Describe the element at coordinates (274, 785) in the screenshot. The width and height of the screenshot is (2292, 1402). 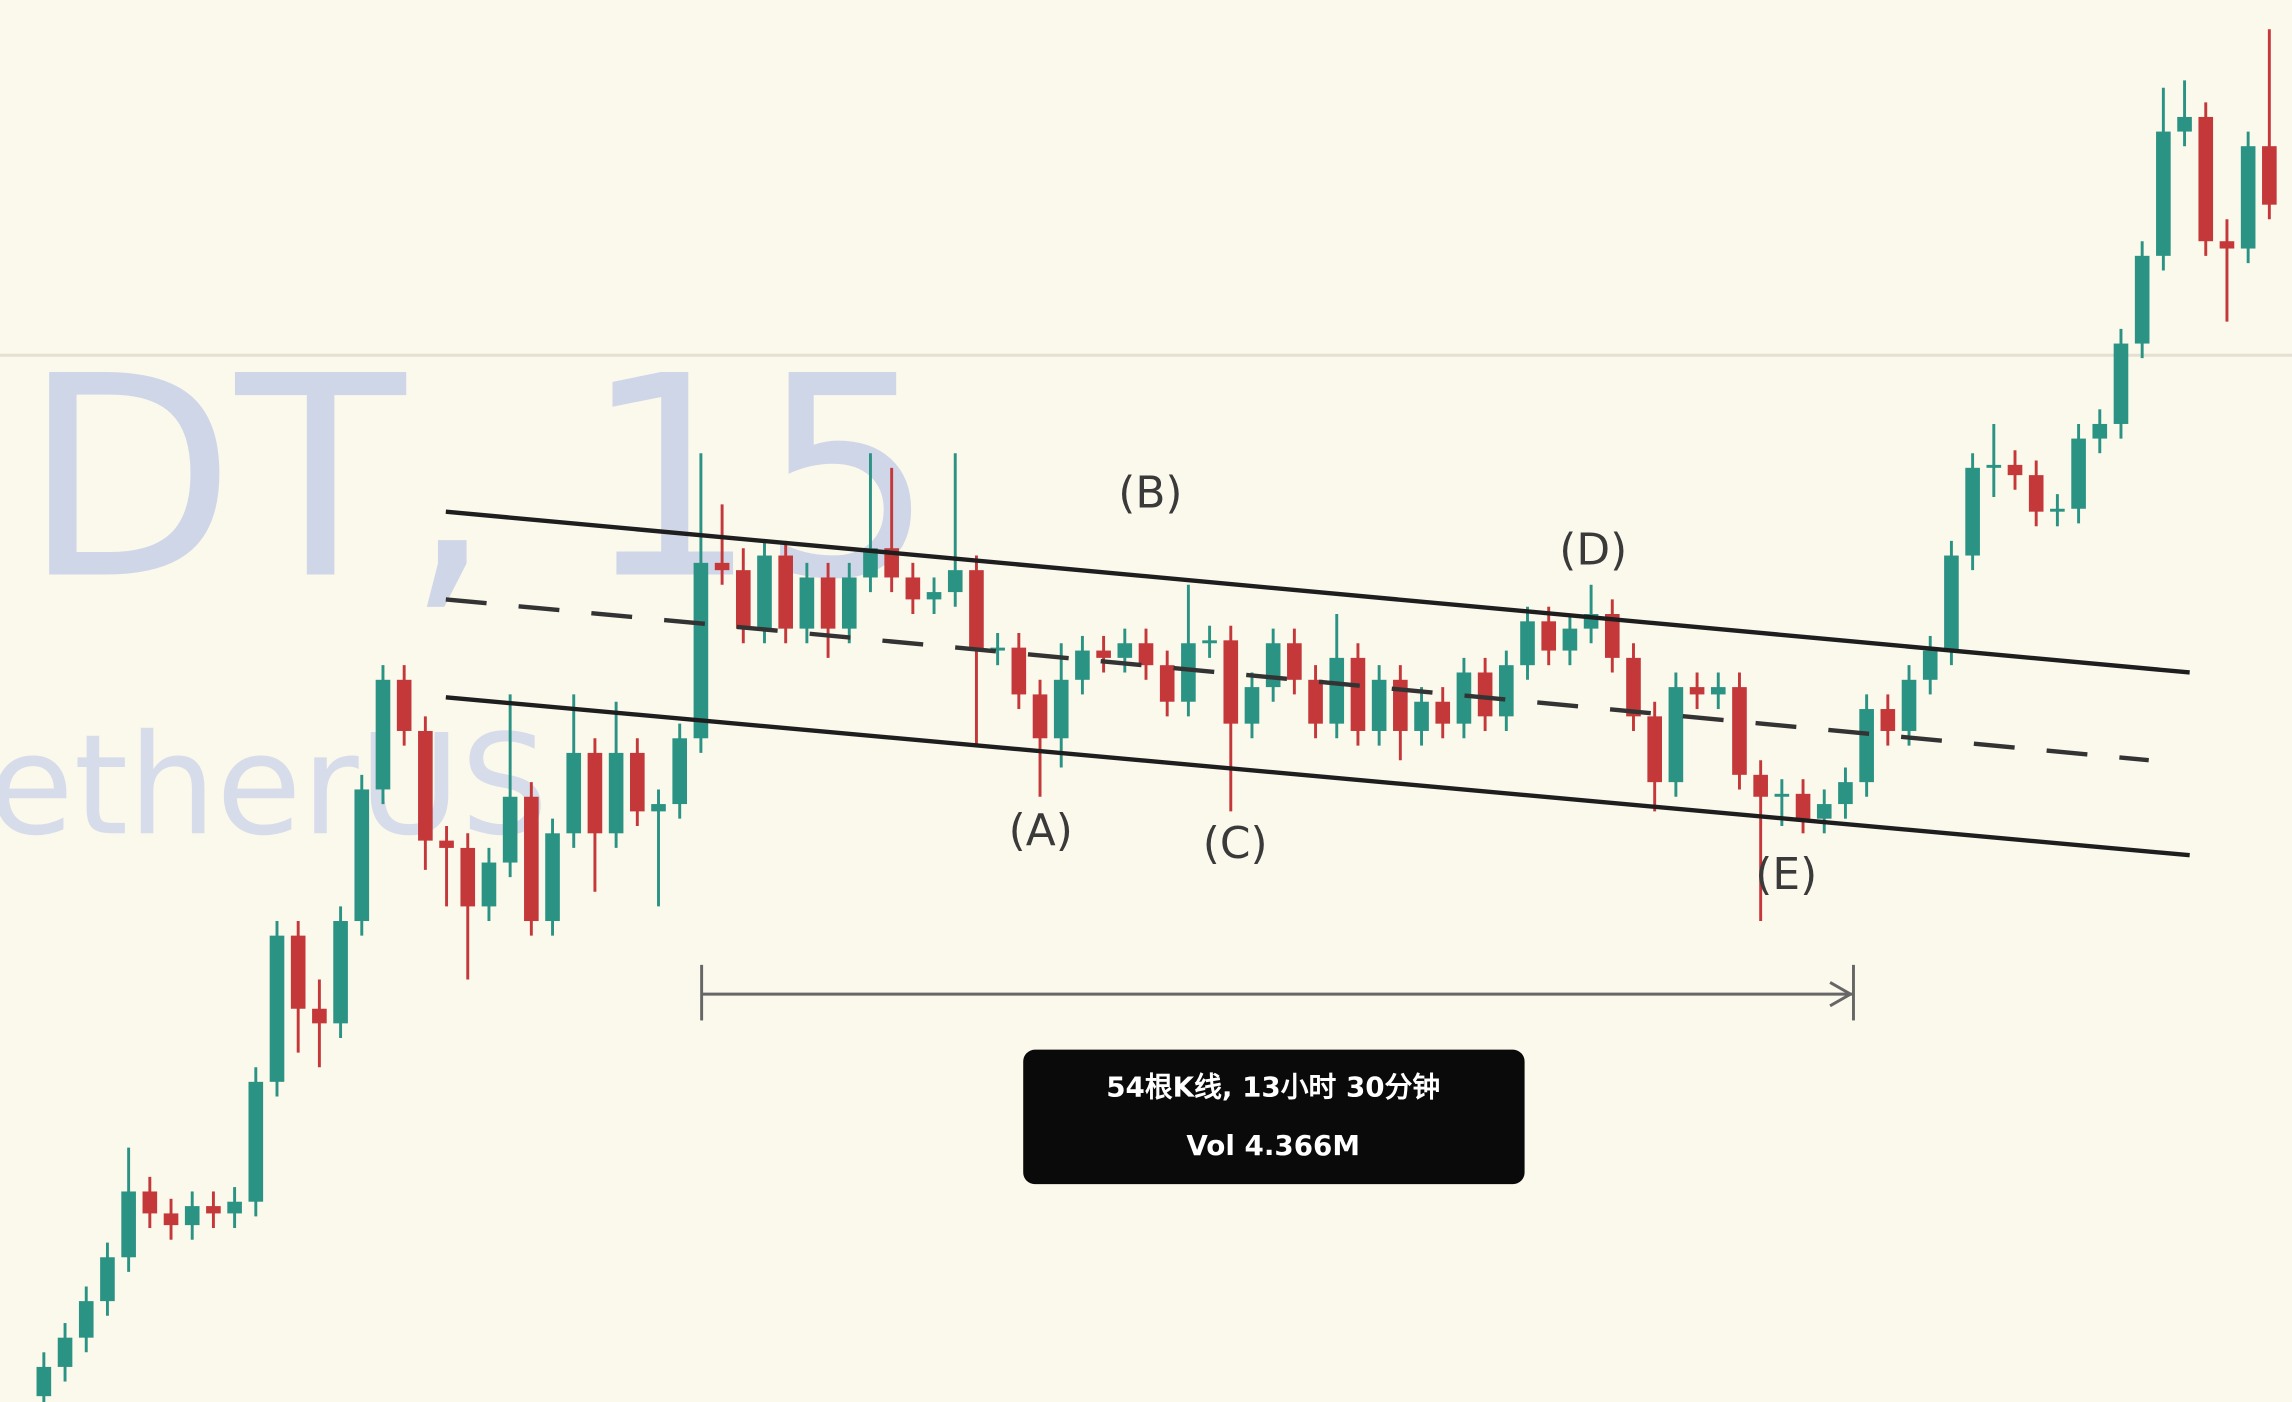
I see `watermark-name: etherUS` at that location.